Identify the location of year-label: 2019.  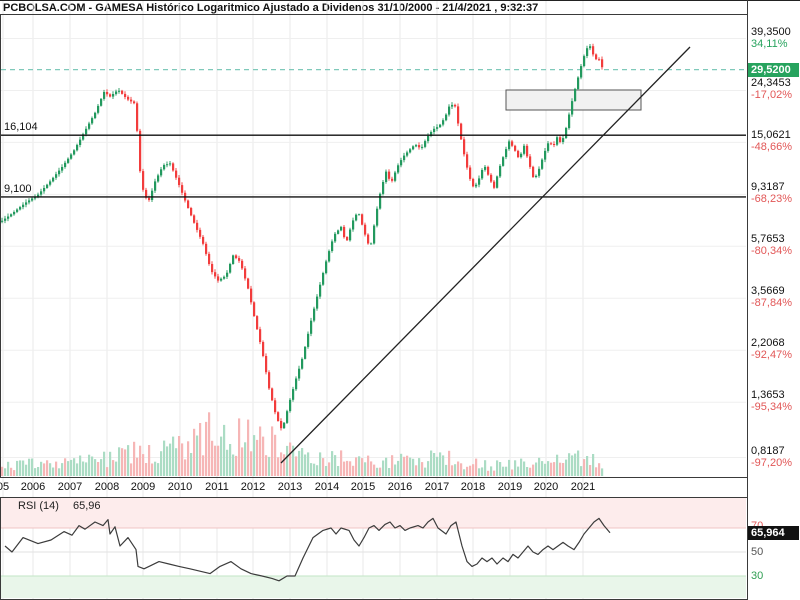
(510, 487).